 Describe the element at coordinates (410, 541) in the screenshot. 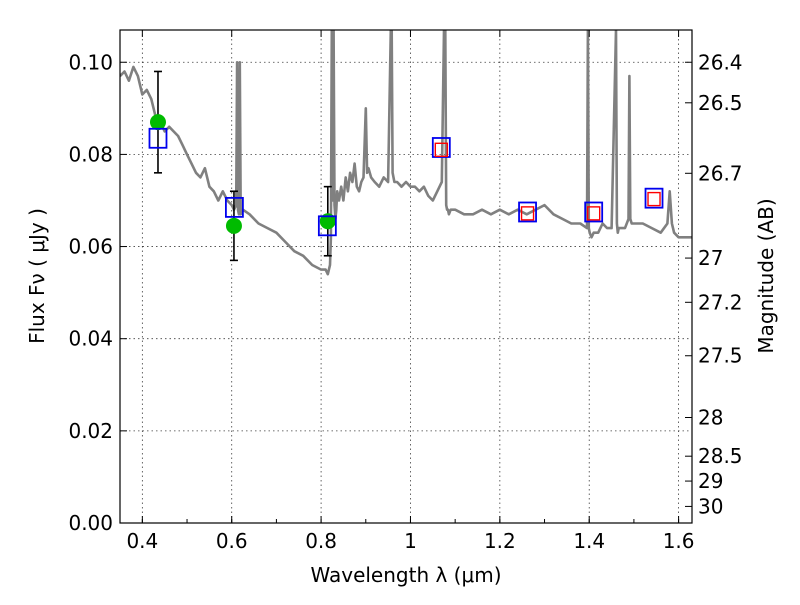

I see `x-tick-label: 1` at that location.